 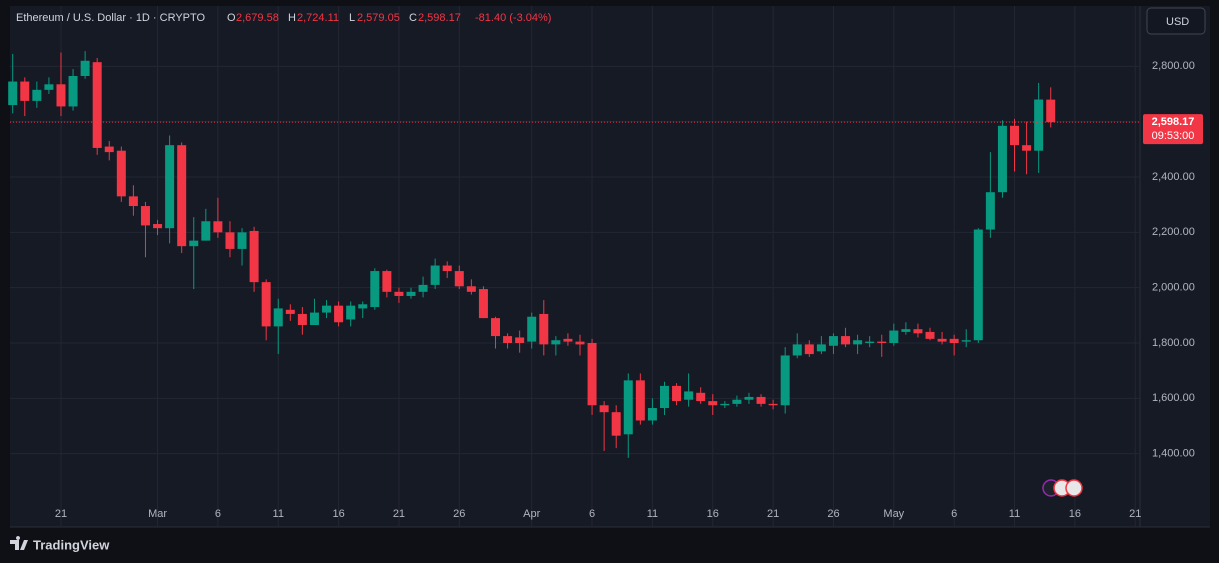 I want to click on event-icons, so click(x=1062, y=488).